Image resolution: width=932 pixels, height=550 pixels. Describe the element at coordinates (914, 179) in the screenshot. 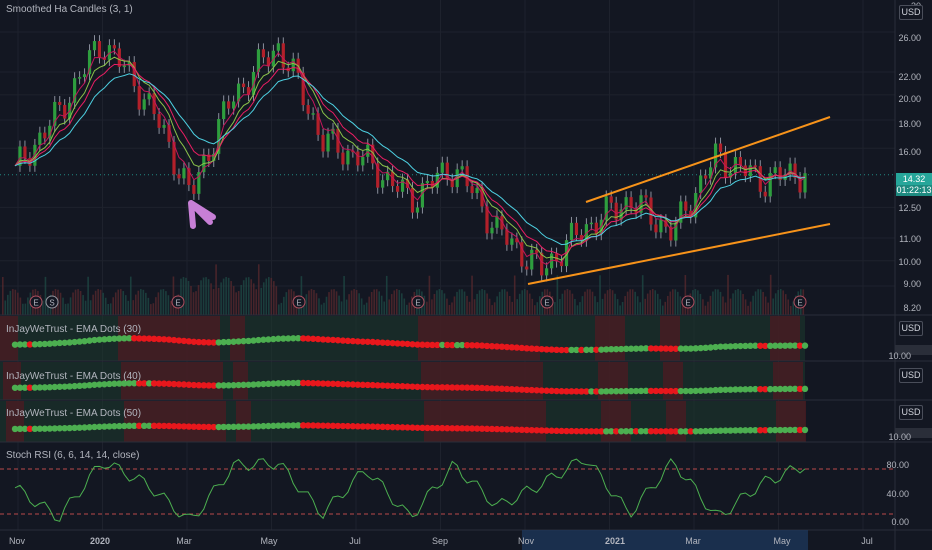

I see `last-price-tag: 14.32` at that location.